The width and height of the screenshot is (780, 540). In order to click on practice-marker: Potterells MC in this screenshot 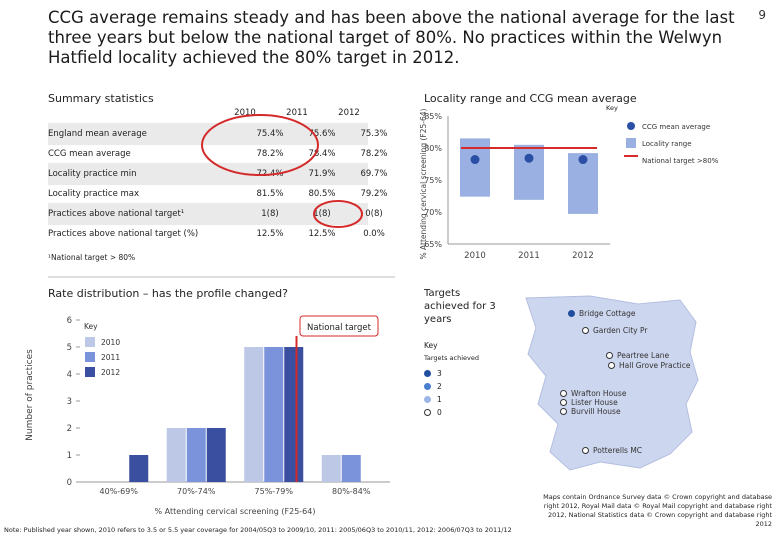, I will do `click(612, 450)`.